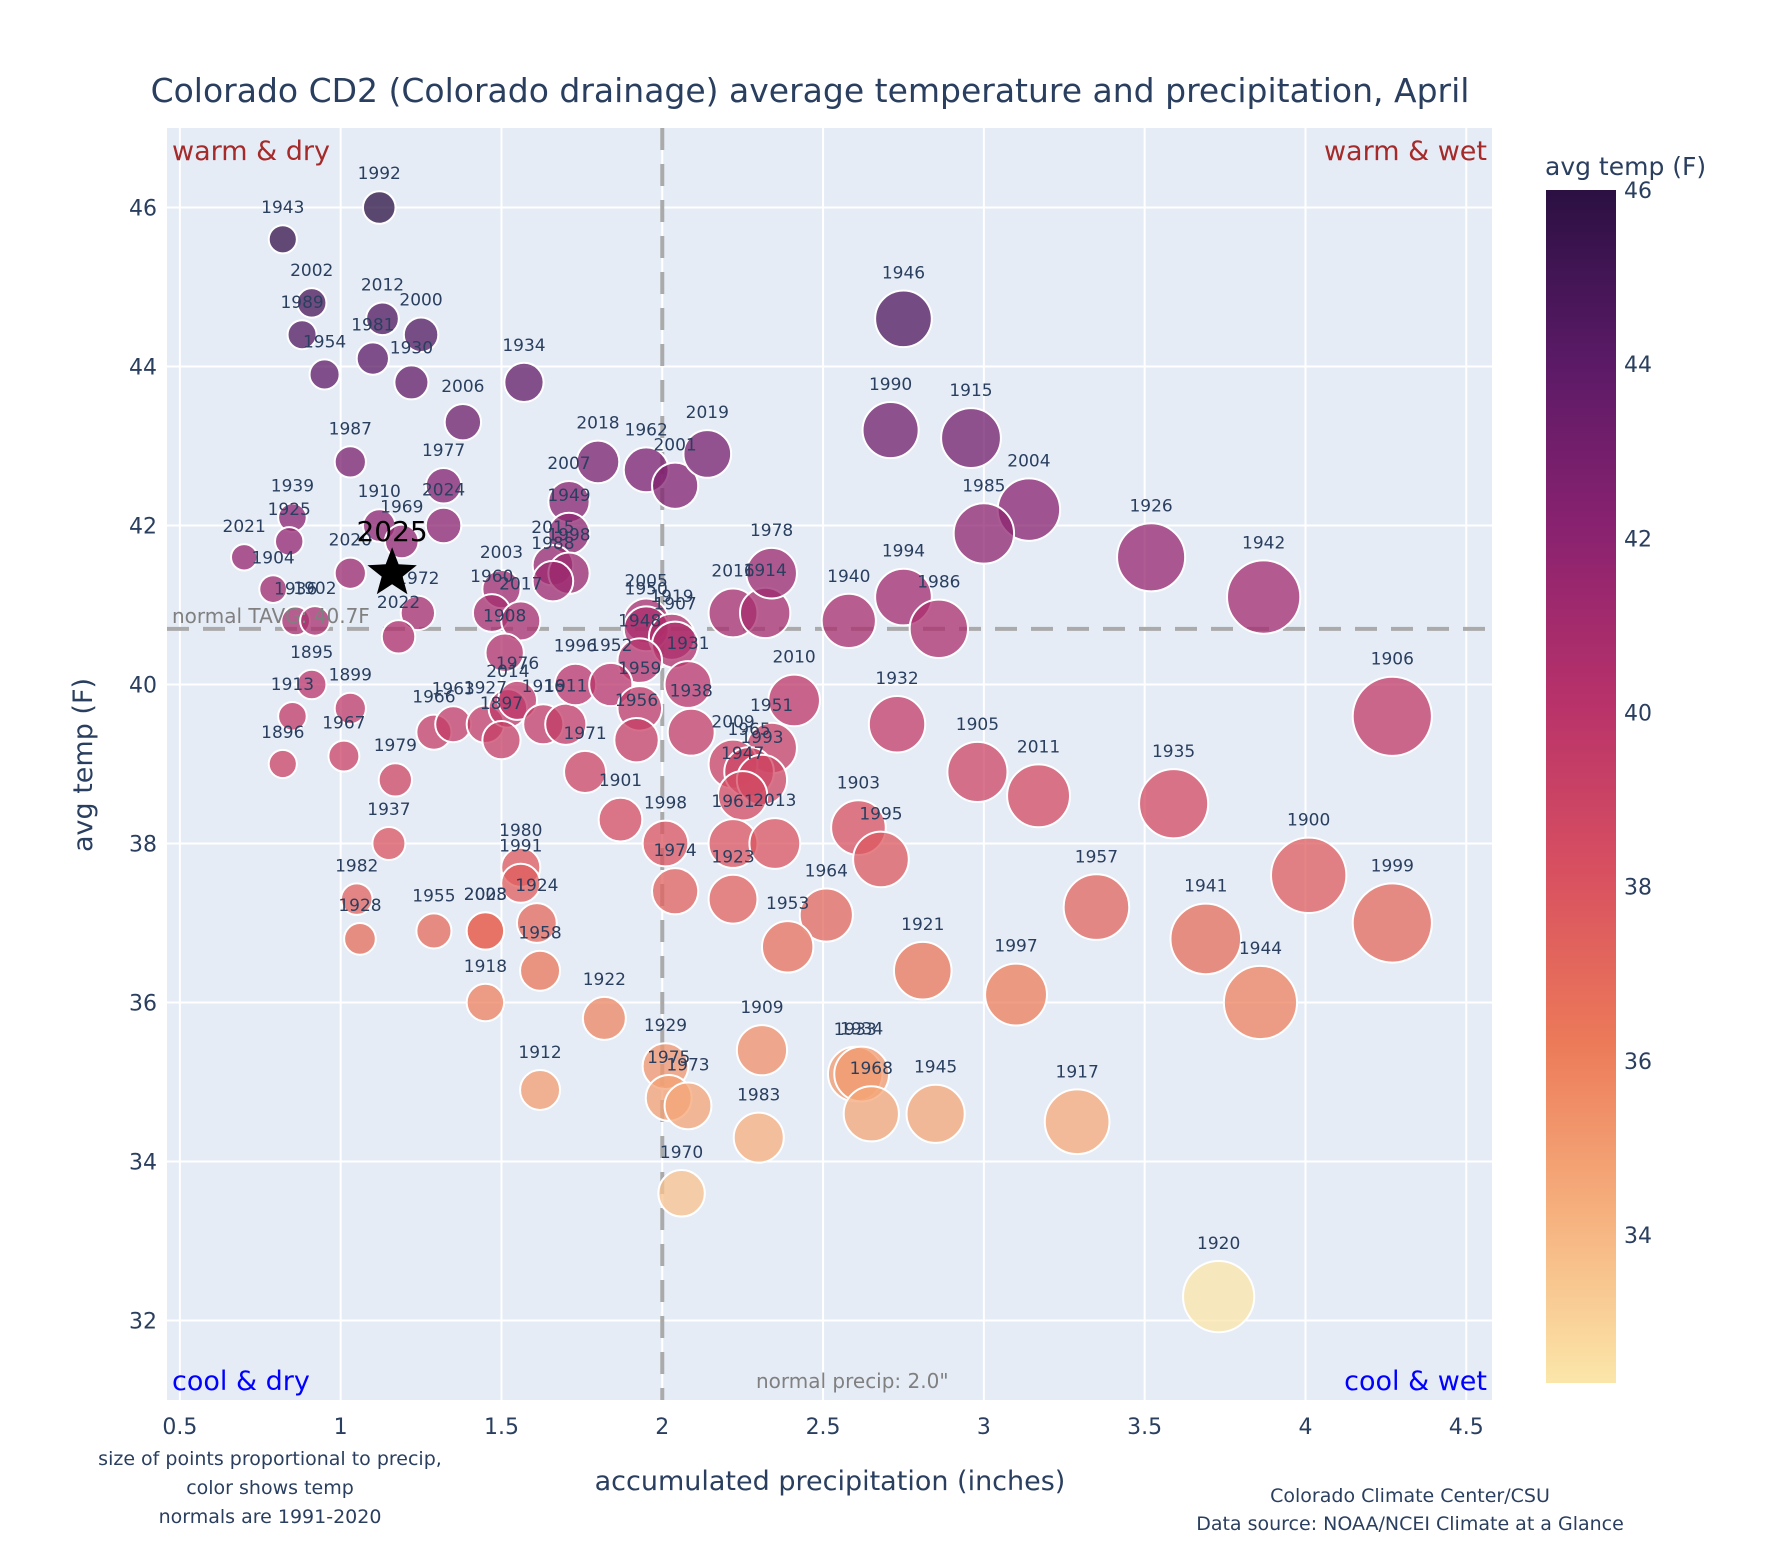 This screenshot has height=1564, width=1772. Describe the element at coordinates (523, 346) in the screenshot. I see `point-label: 1934` at that location.